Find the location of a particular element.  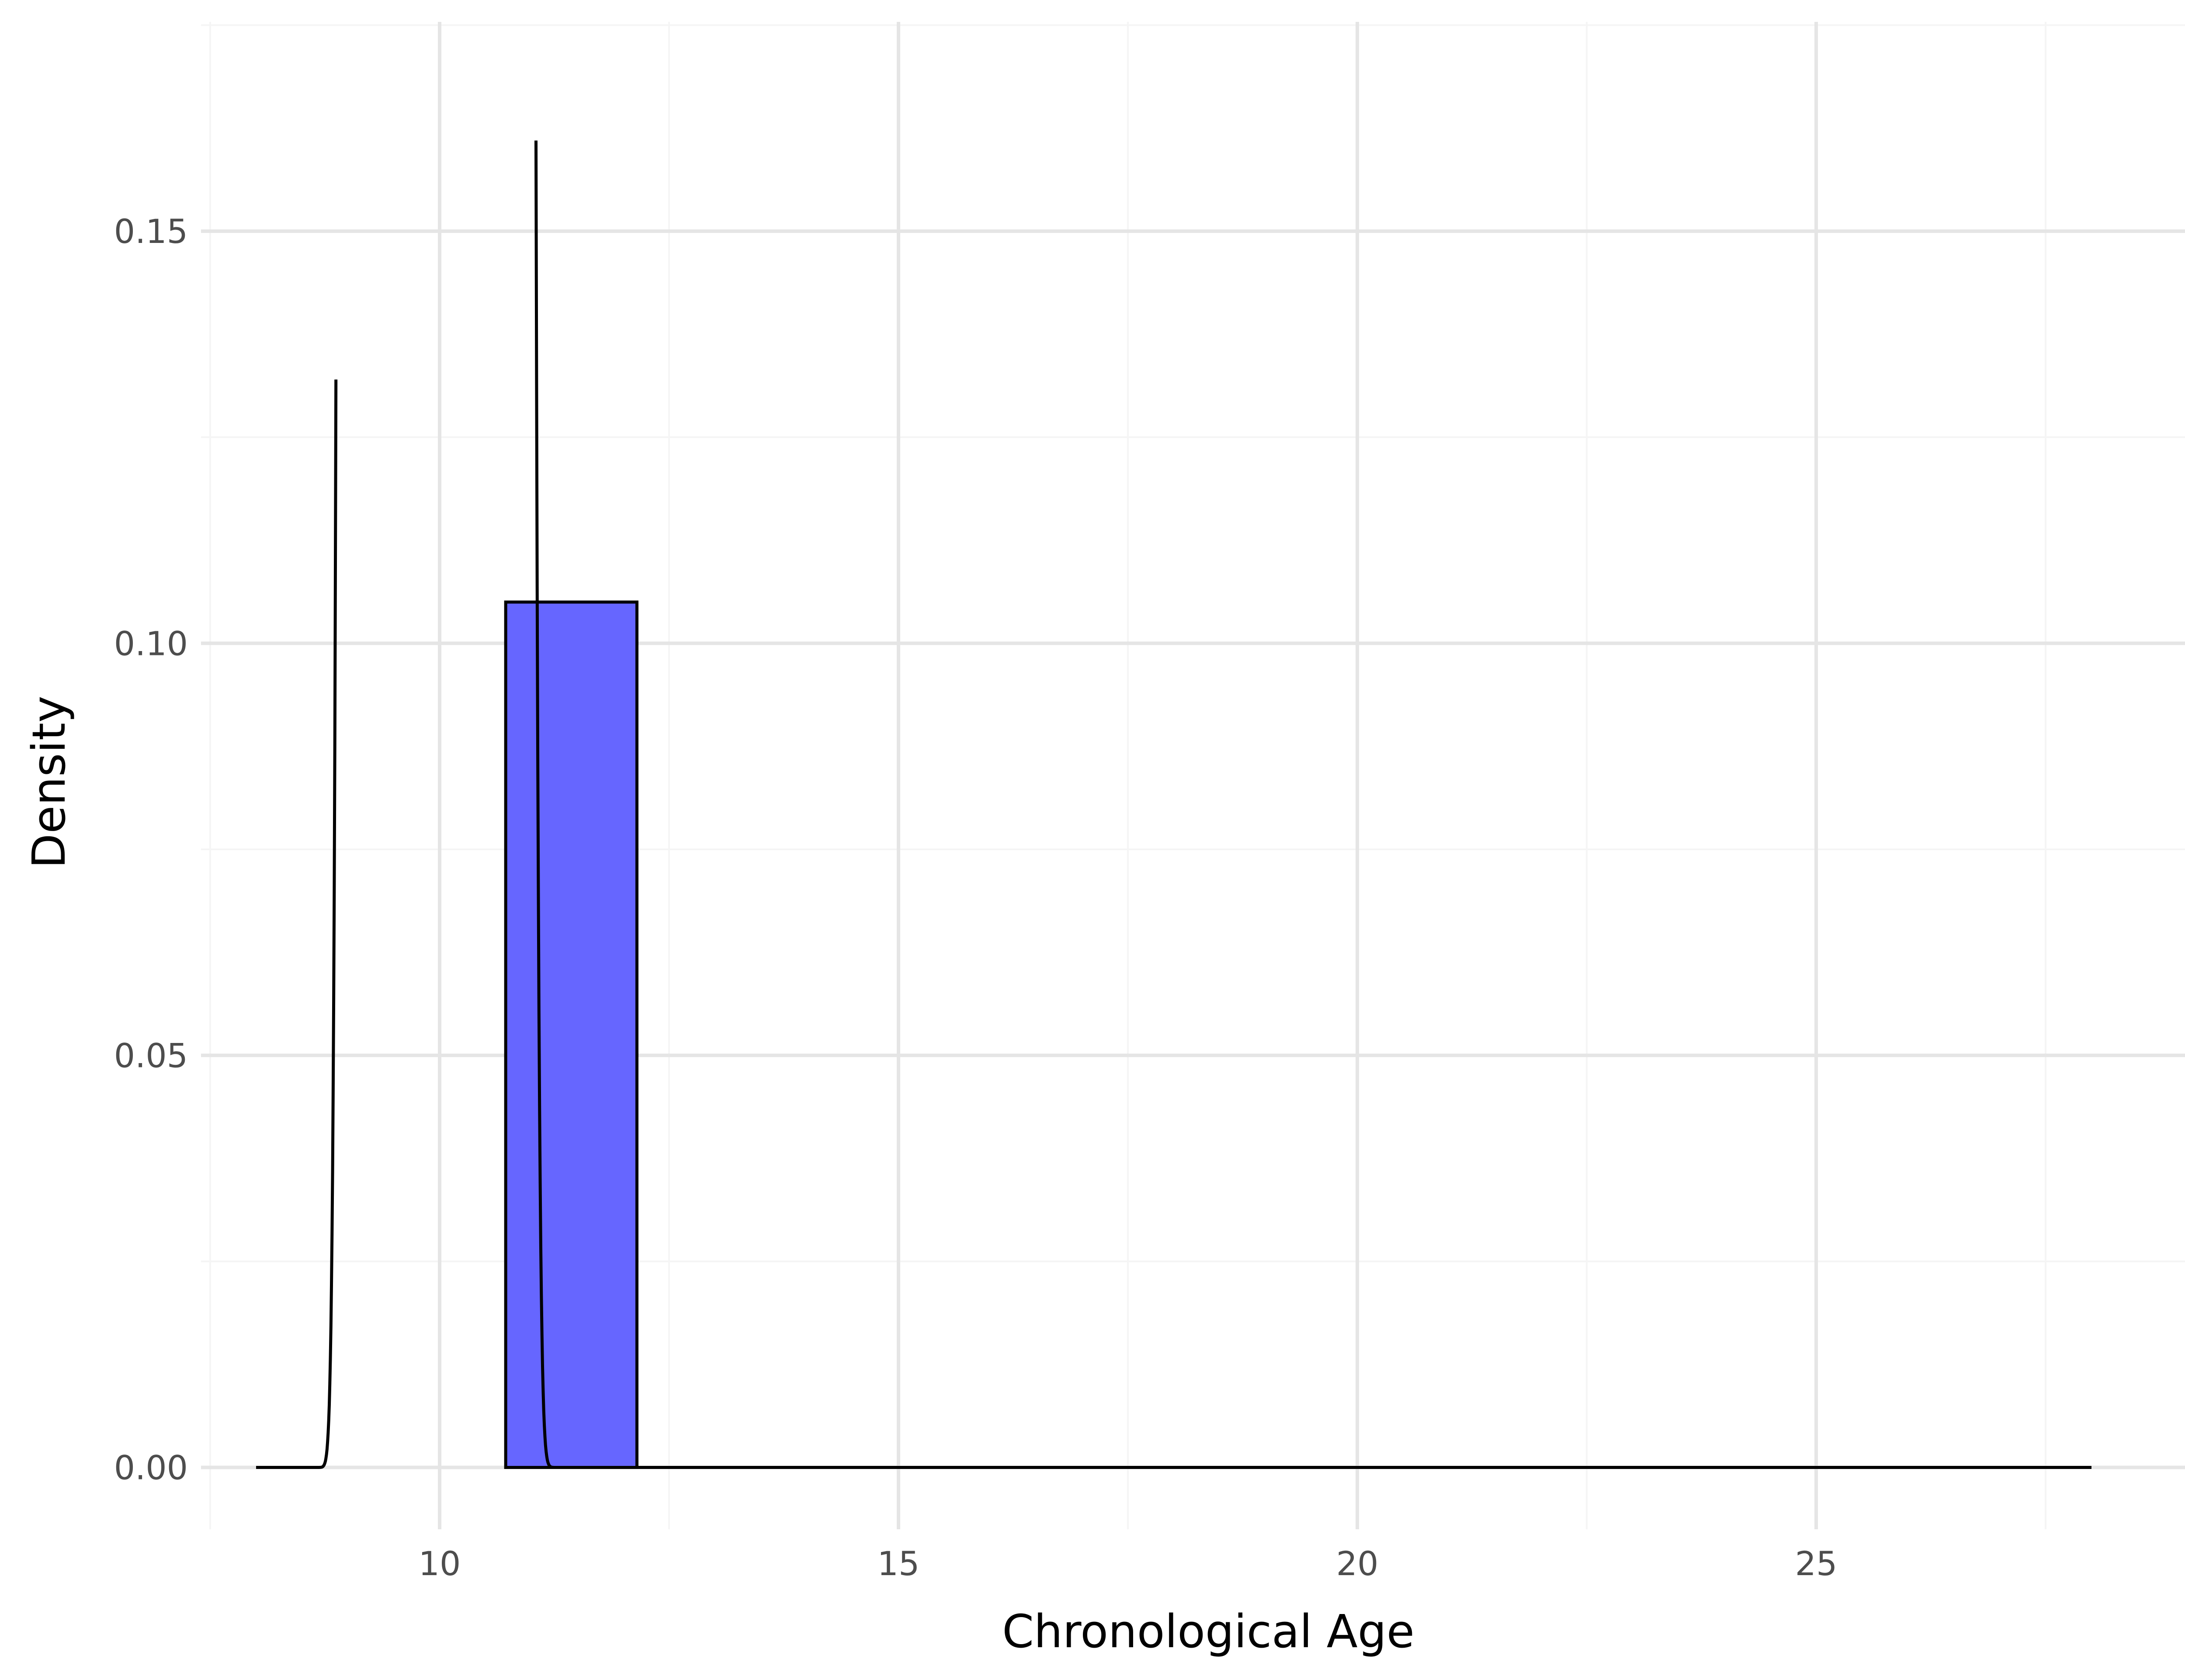

histogram-bar is located at coordinates (571, 1034).